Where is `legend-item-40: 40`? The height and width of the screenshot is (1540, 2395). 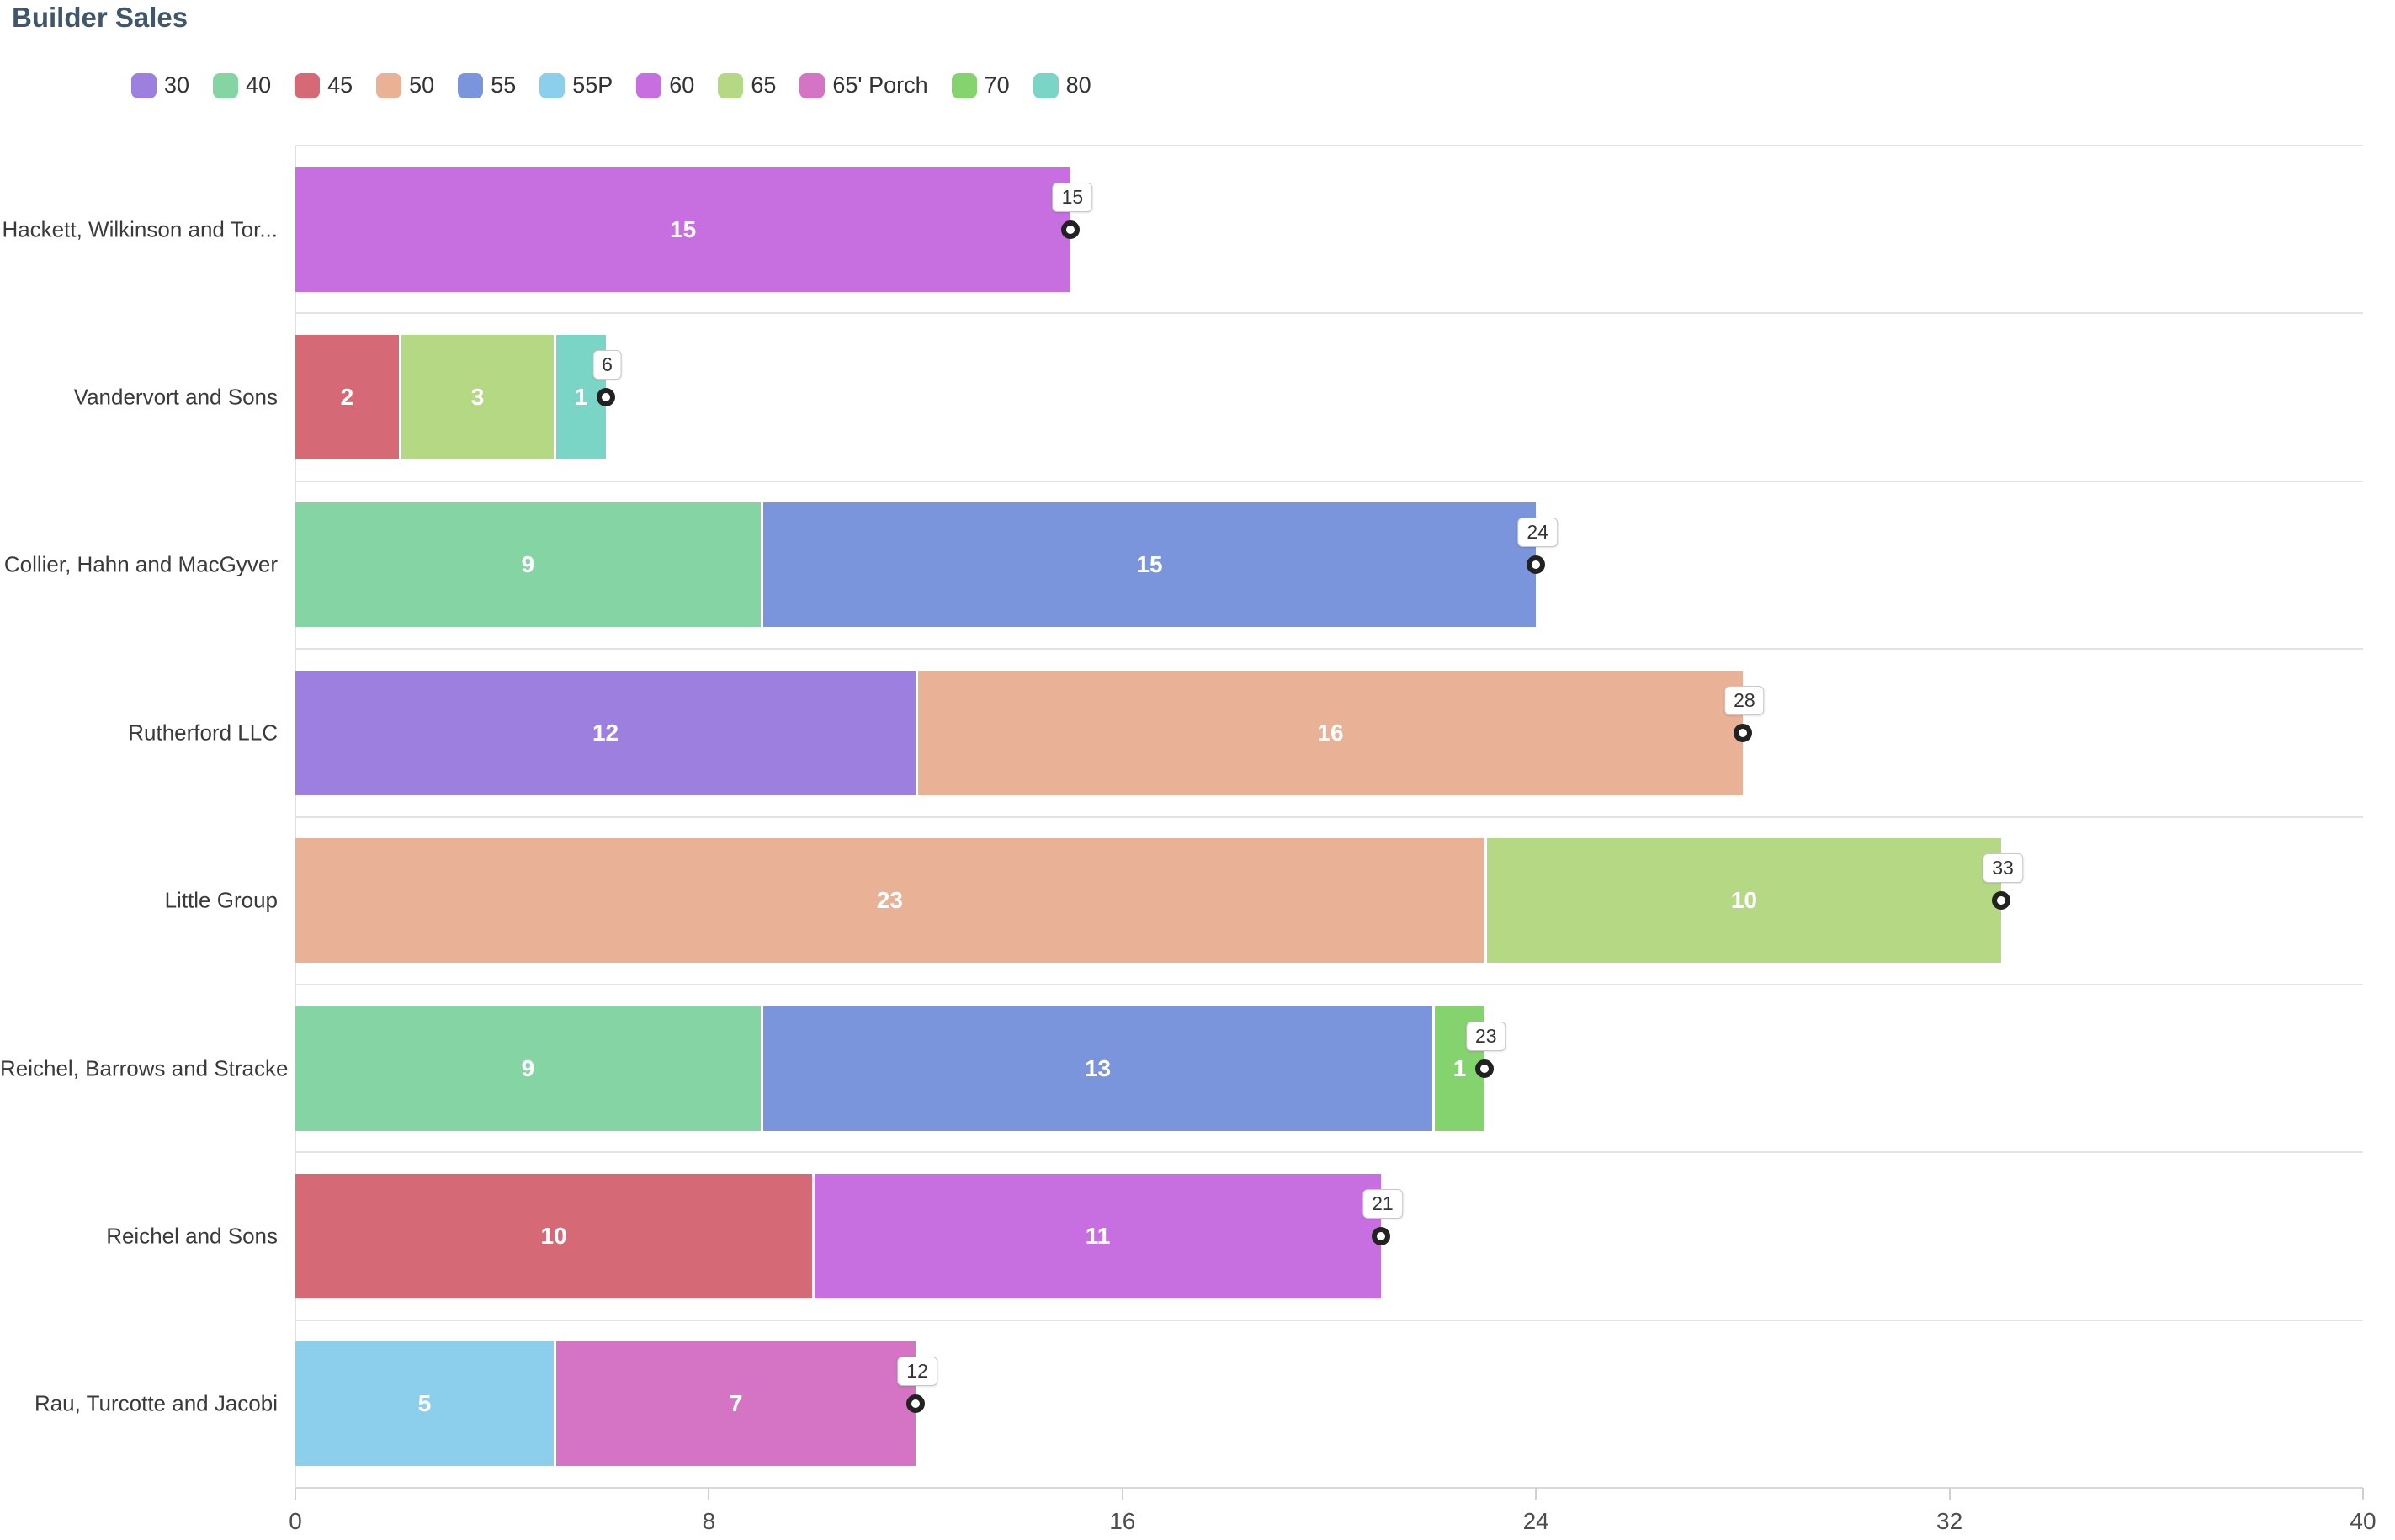 legend-item-40: 40 is located at coordinates (242, 85).